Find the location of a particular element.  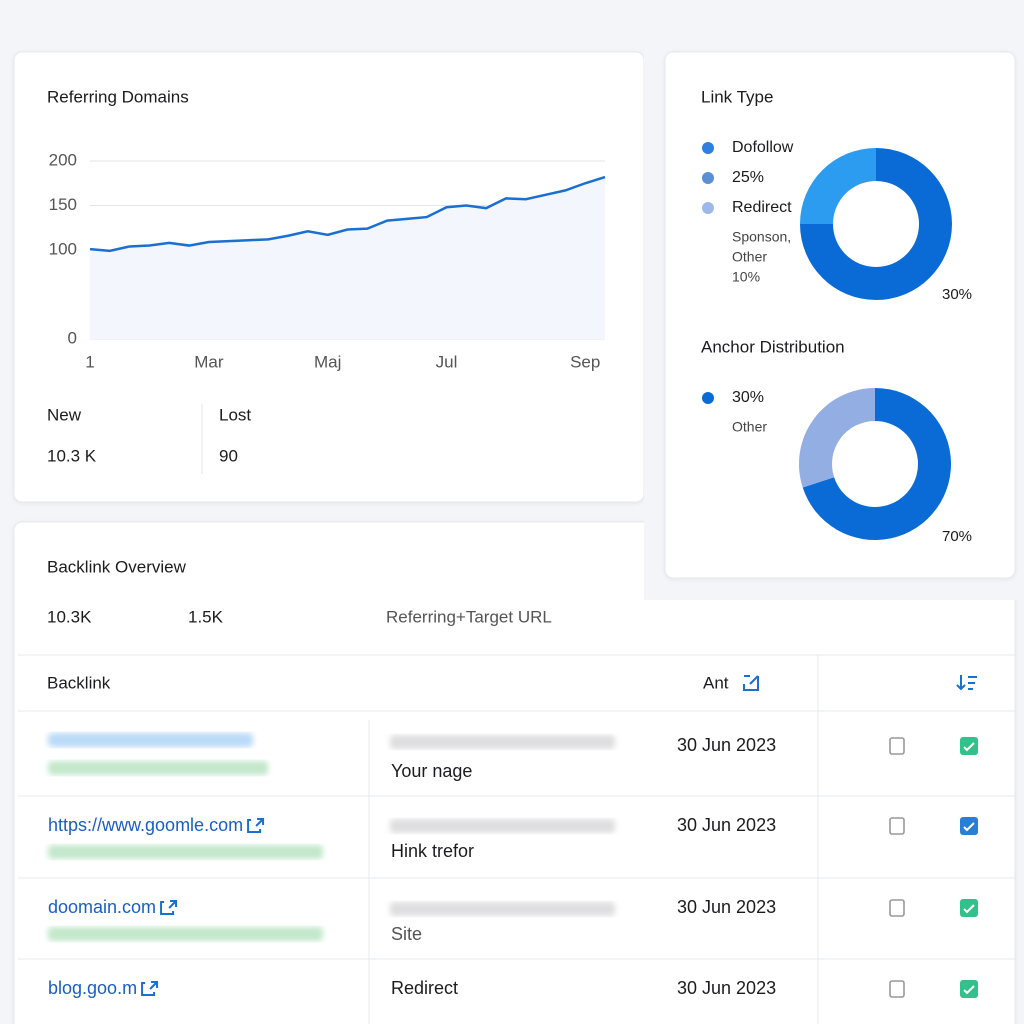

backlink-url: doomain.com is located at coordinates (102, 907).